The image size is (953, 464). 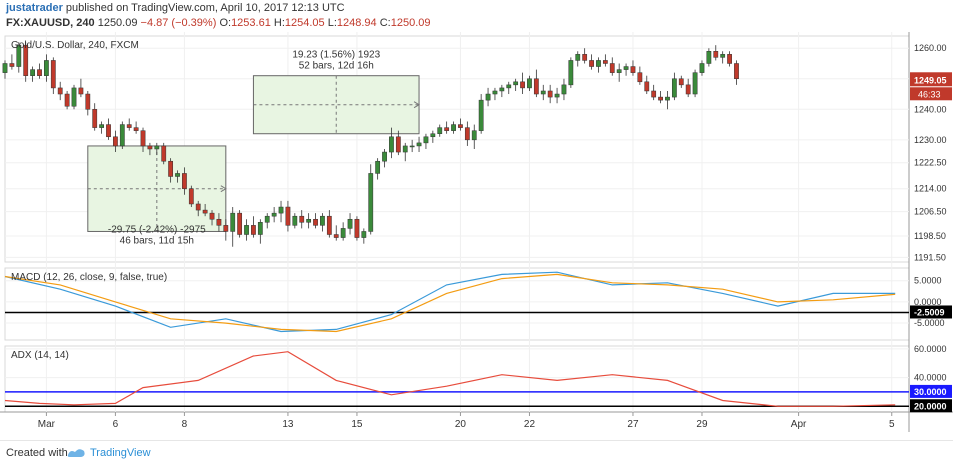 I want to click on tradingview-brand-link: TradingView, so click(x=120, y=453).